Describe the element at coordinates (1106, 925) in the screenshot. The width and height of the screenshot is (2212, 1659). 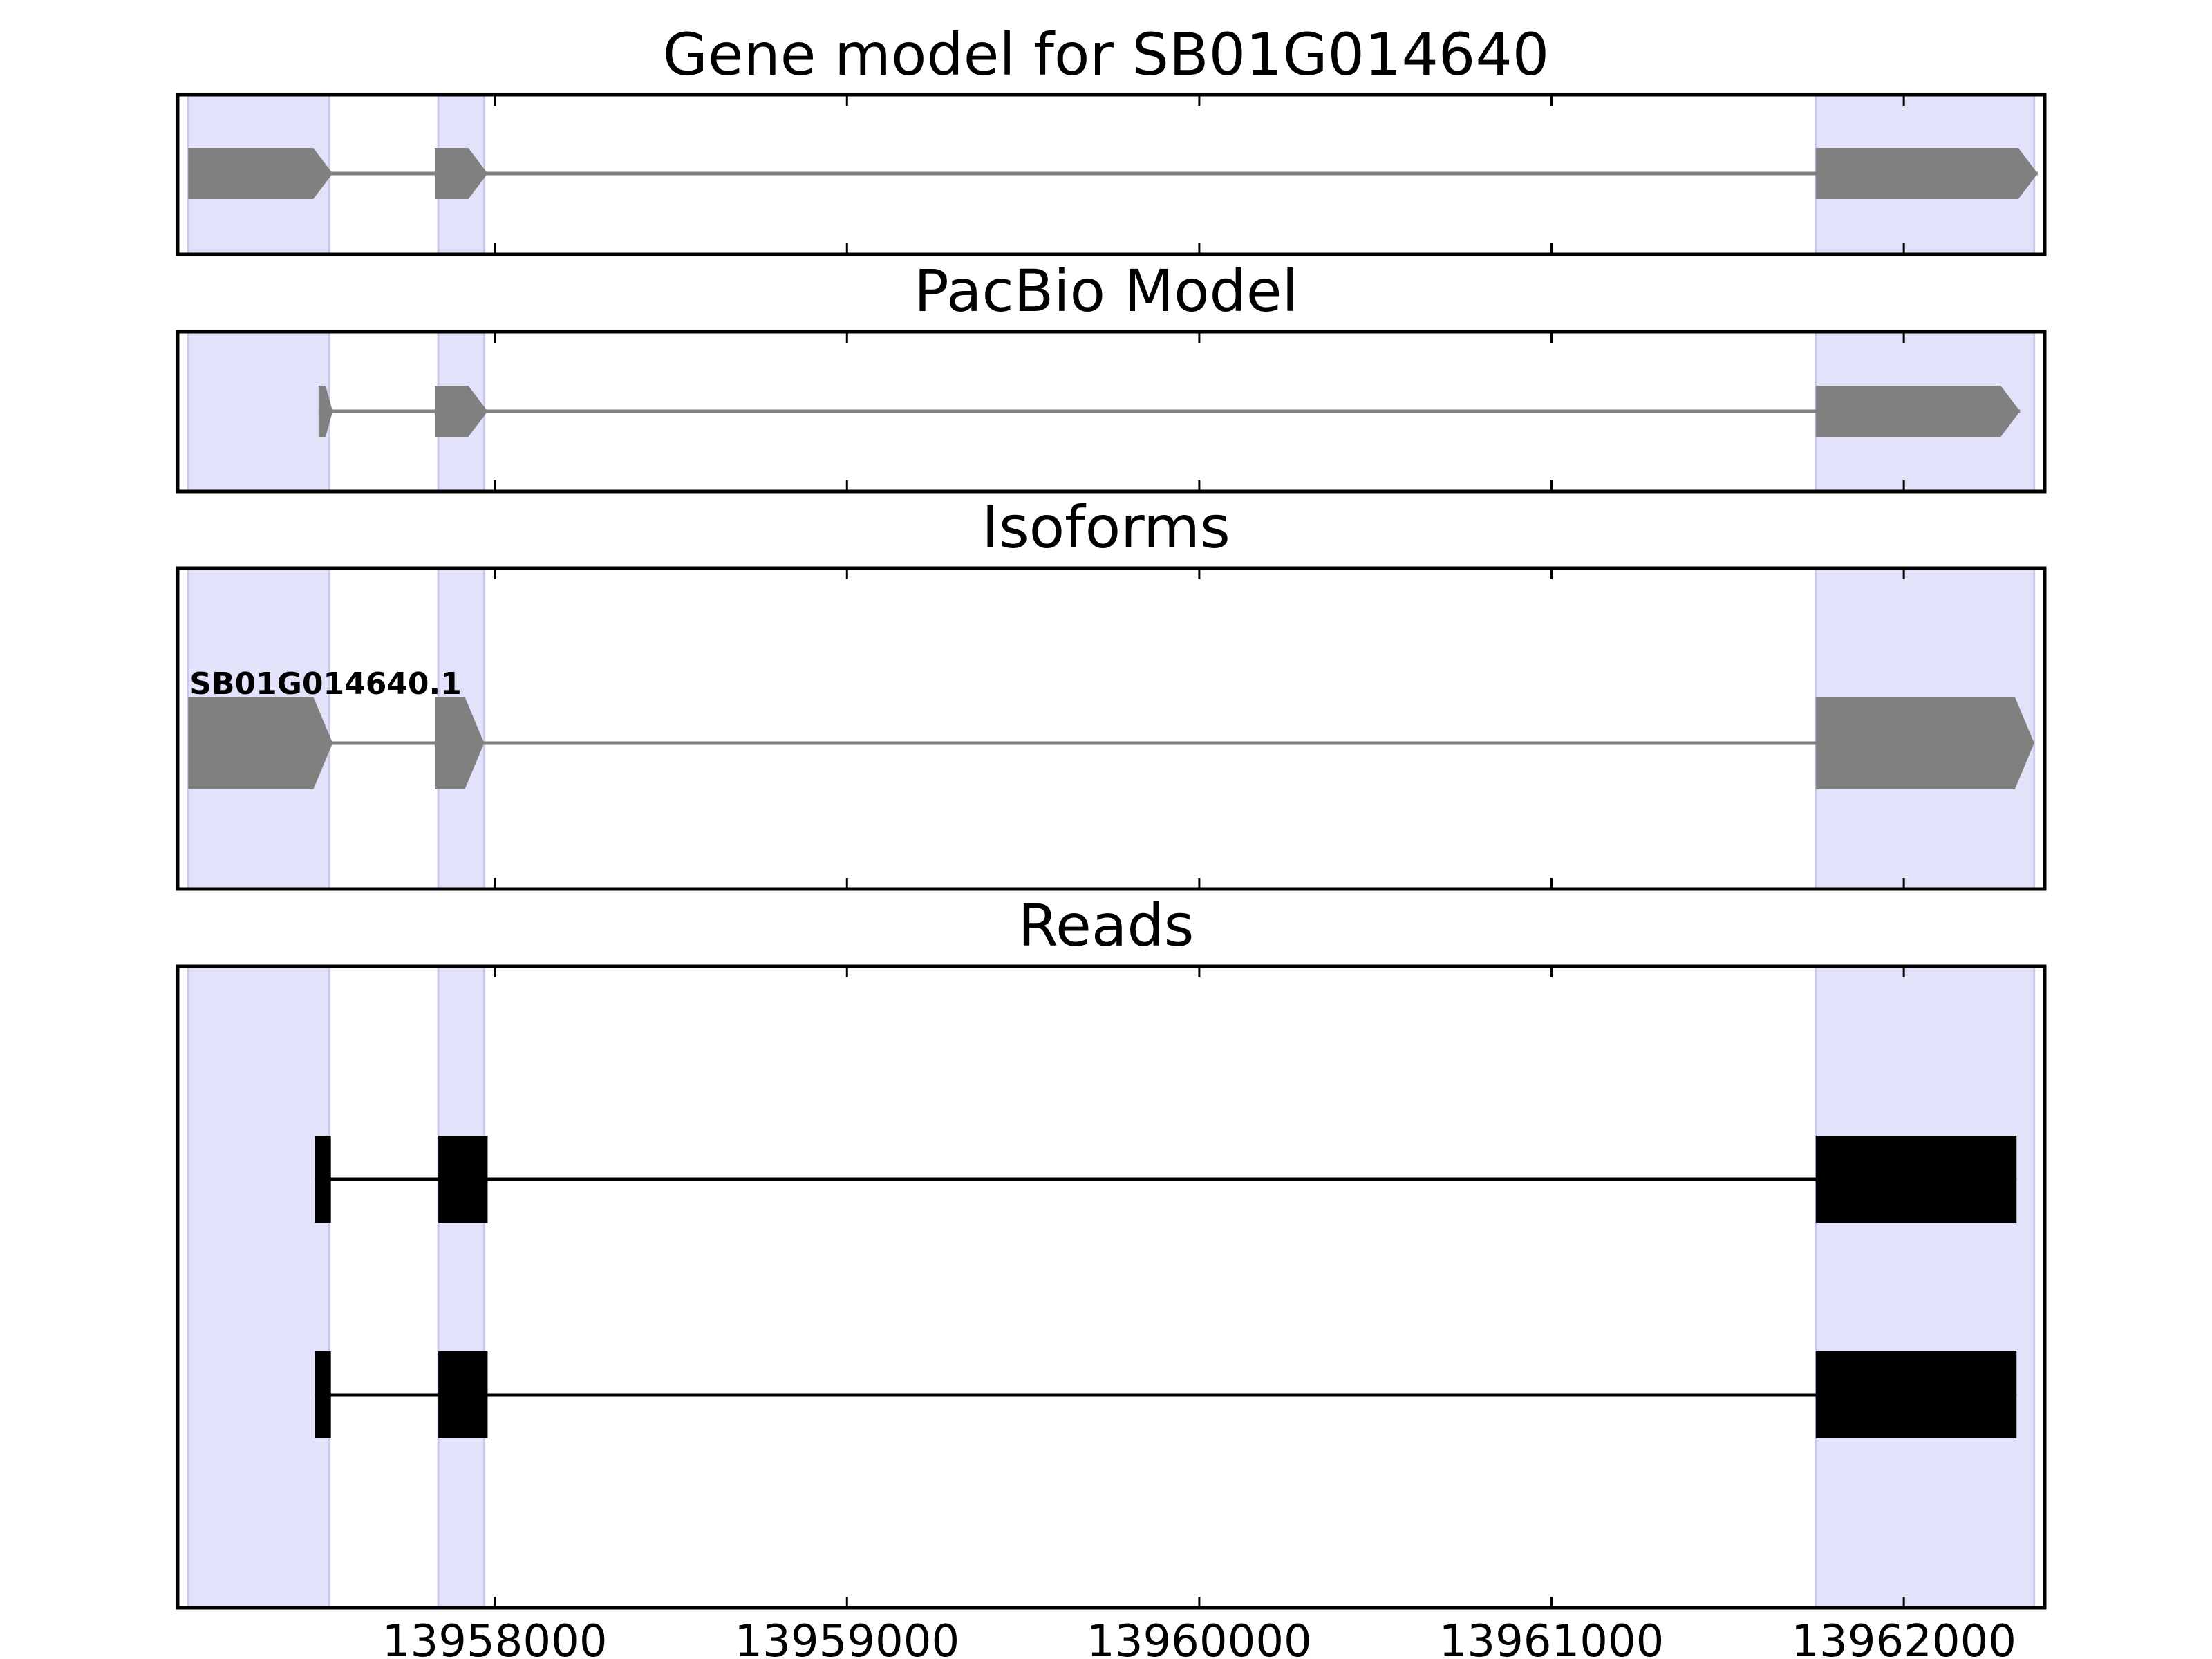
I see `panel-title-reads: Reads` at that location.